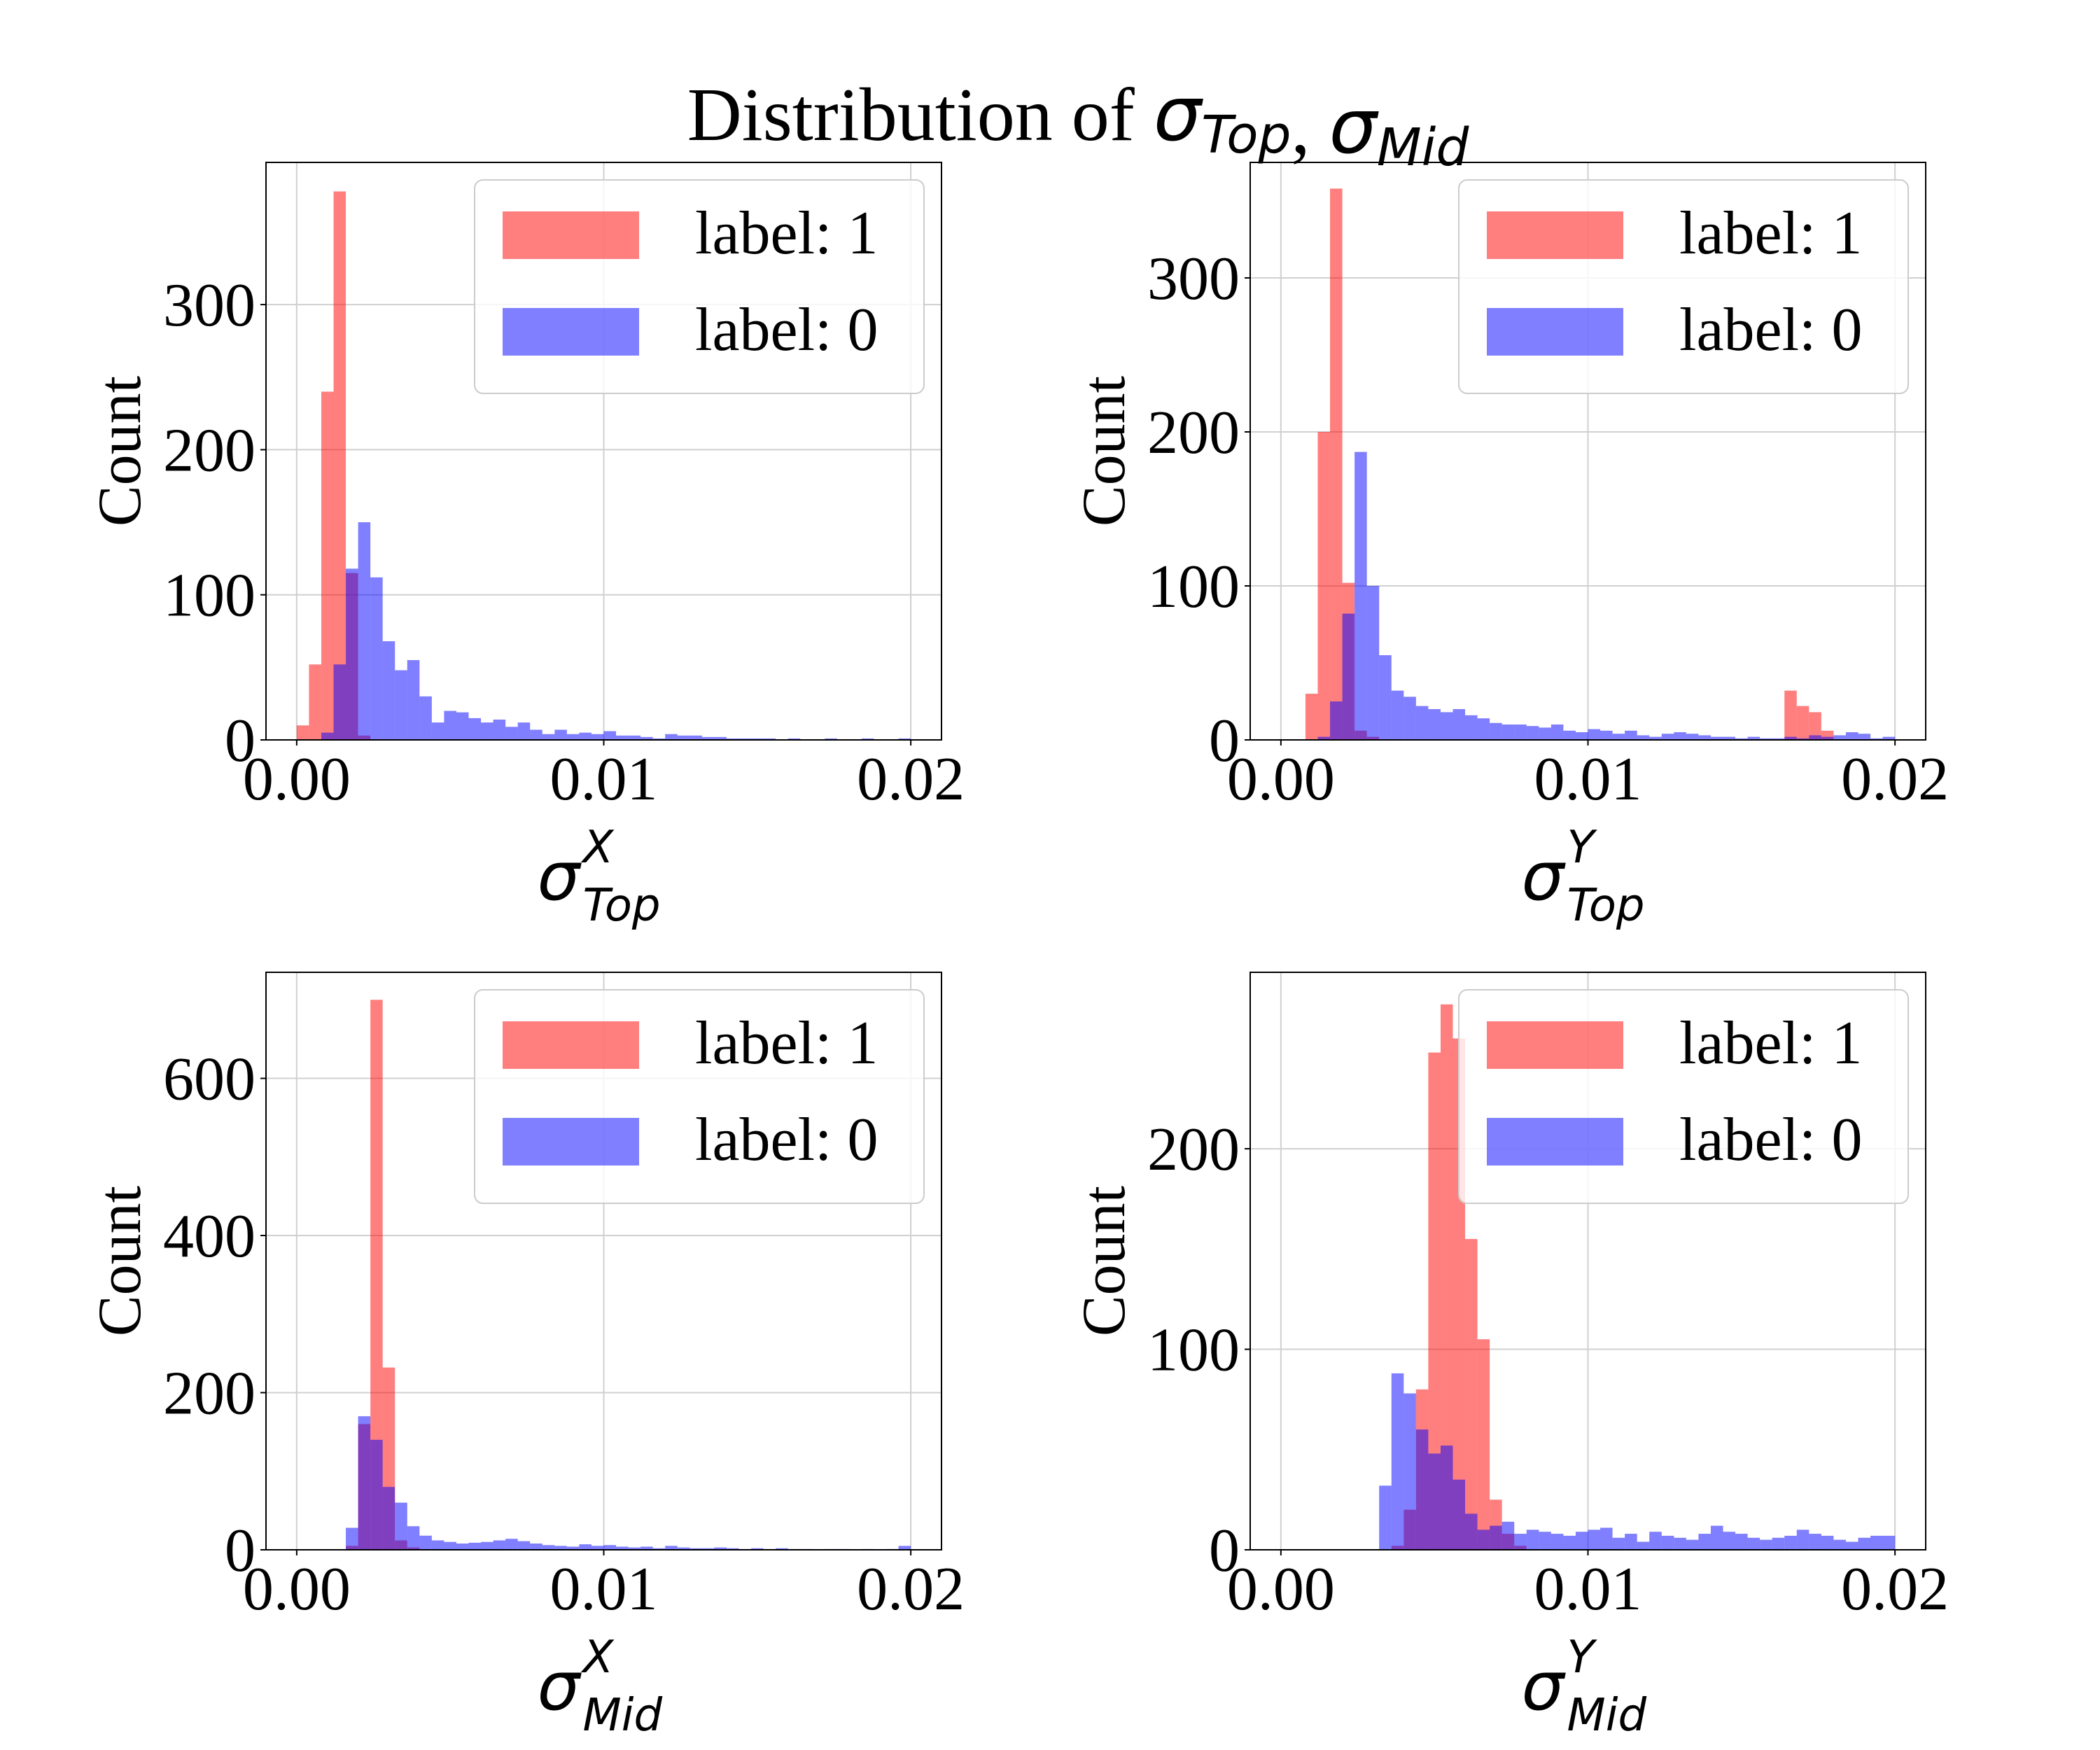  Describe the element at coordinates (297, 1589) in the screenshot. I see `x-tick-label: 0.00` at that location.